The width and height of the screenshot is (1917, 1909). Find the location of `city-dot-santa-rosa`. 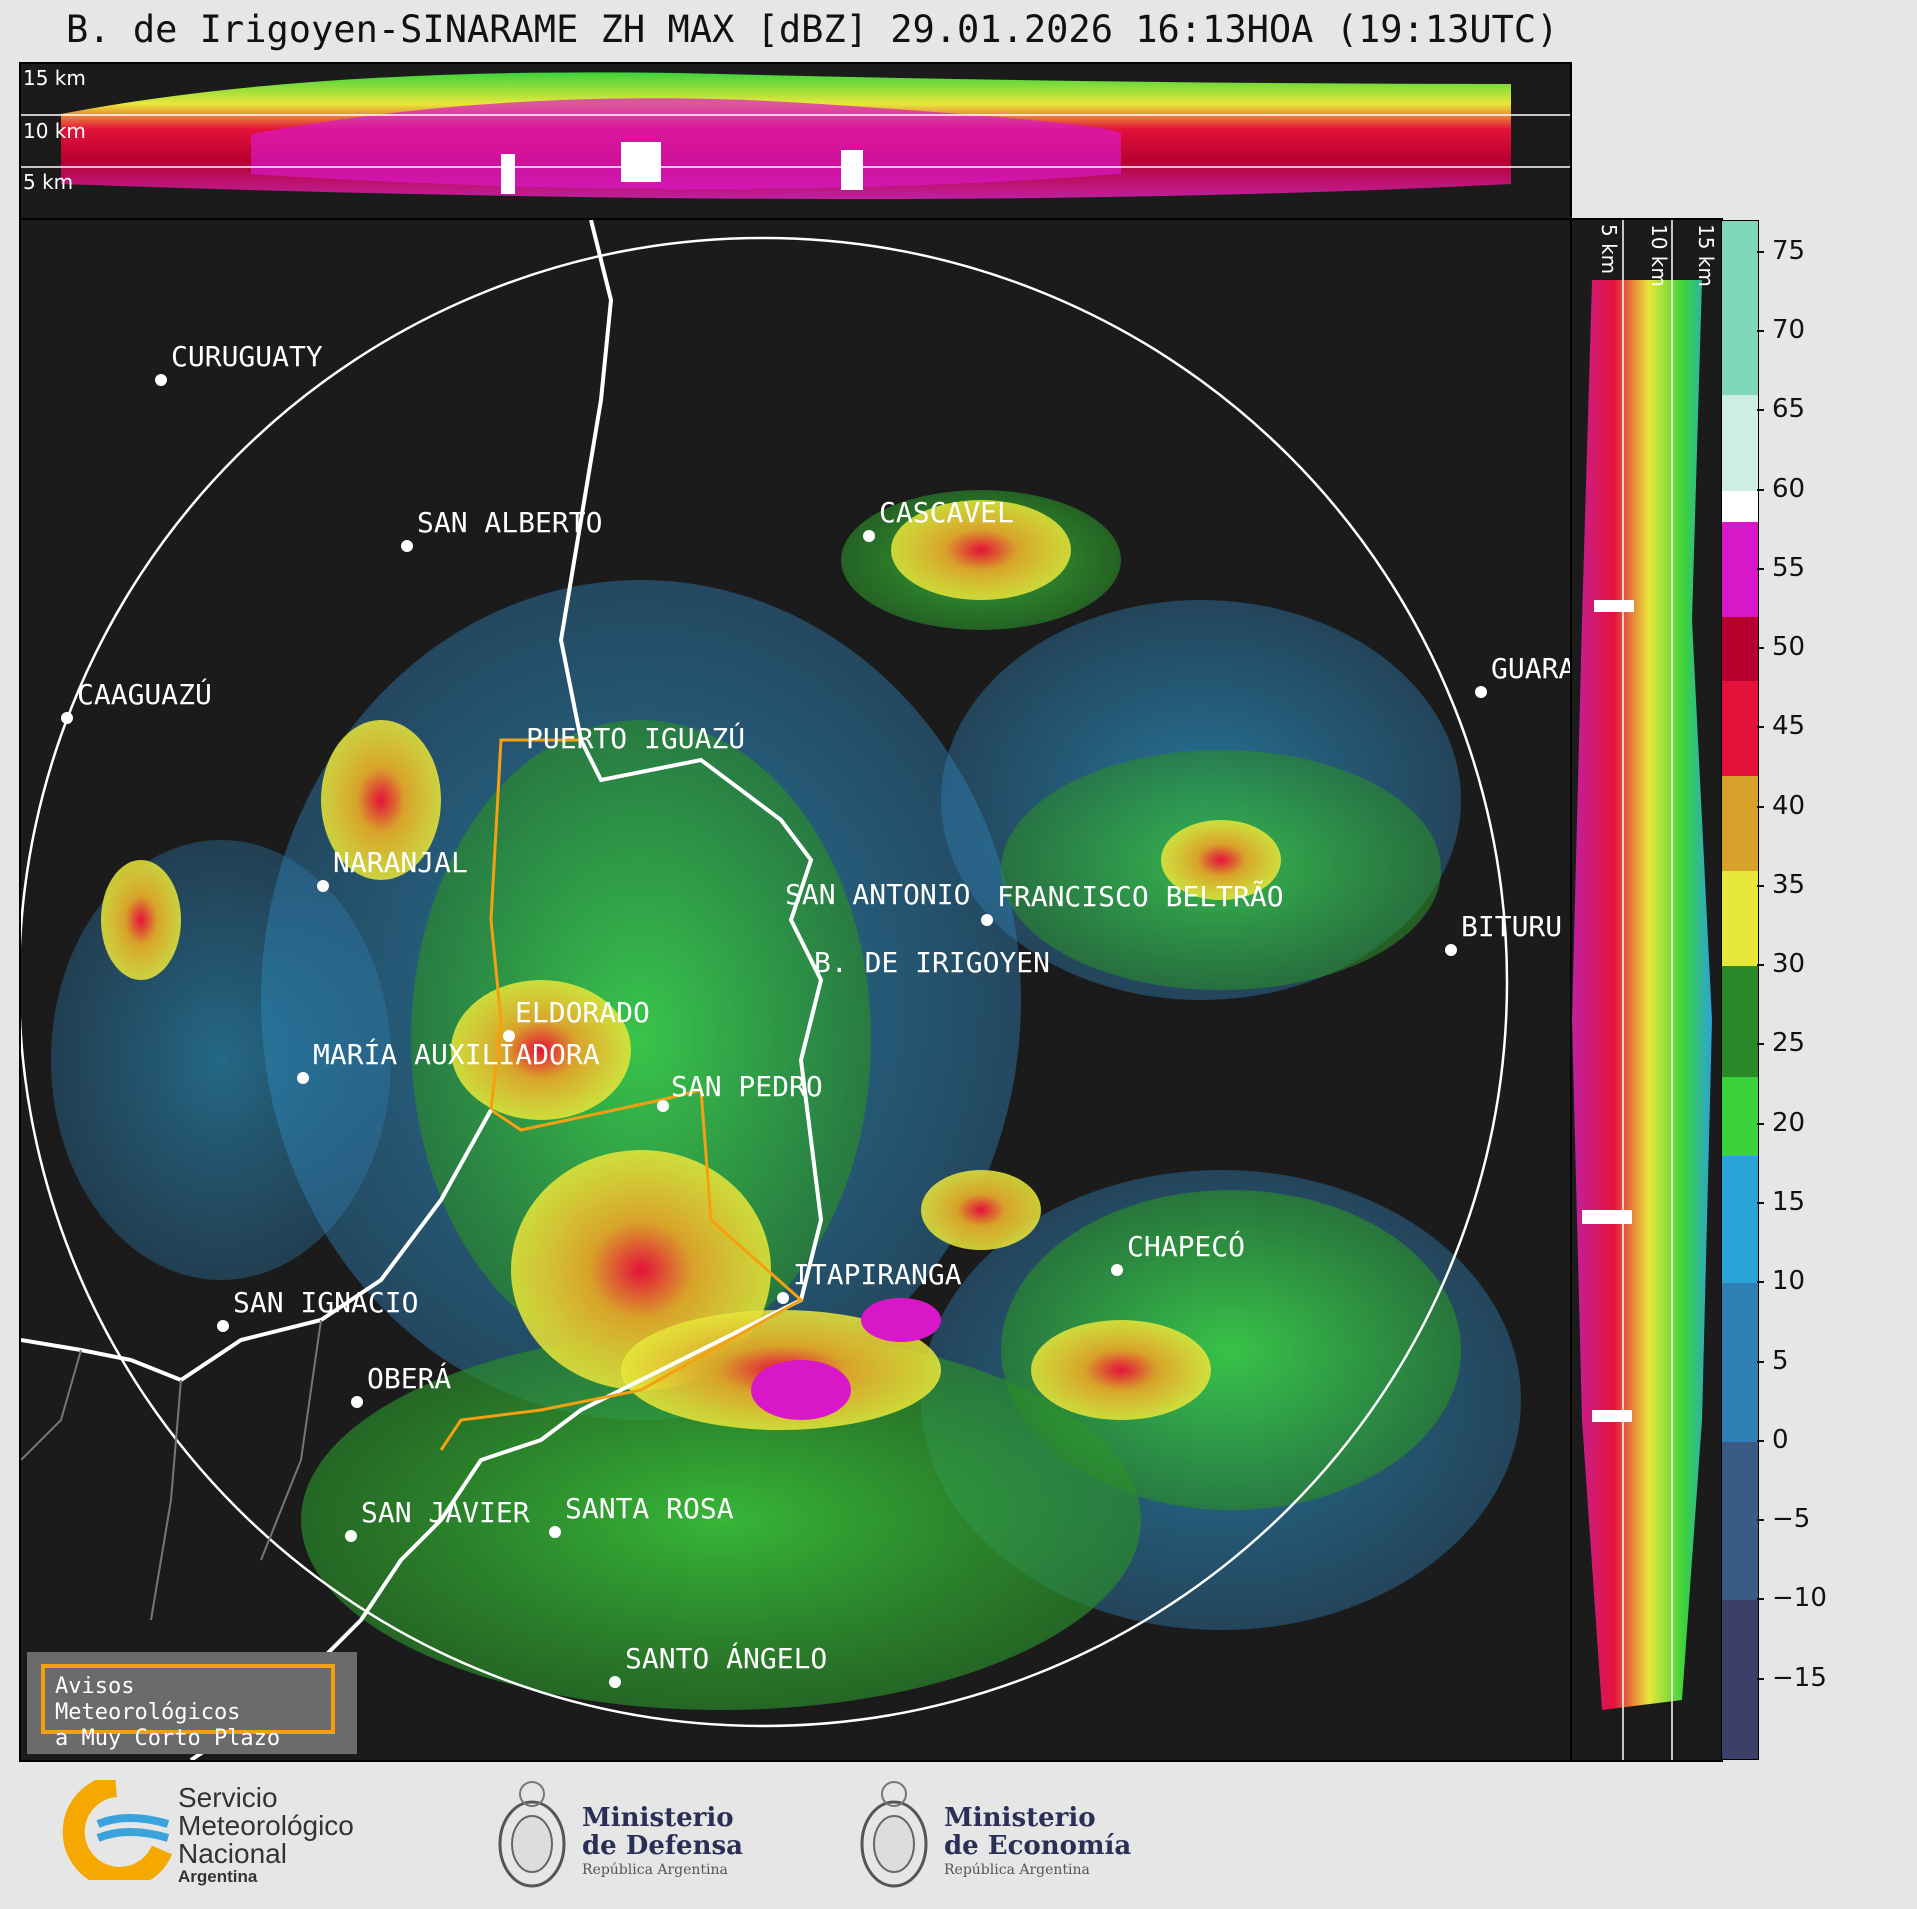

city-dot-santa-rosa is located at coordinates (555, 1532).